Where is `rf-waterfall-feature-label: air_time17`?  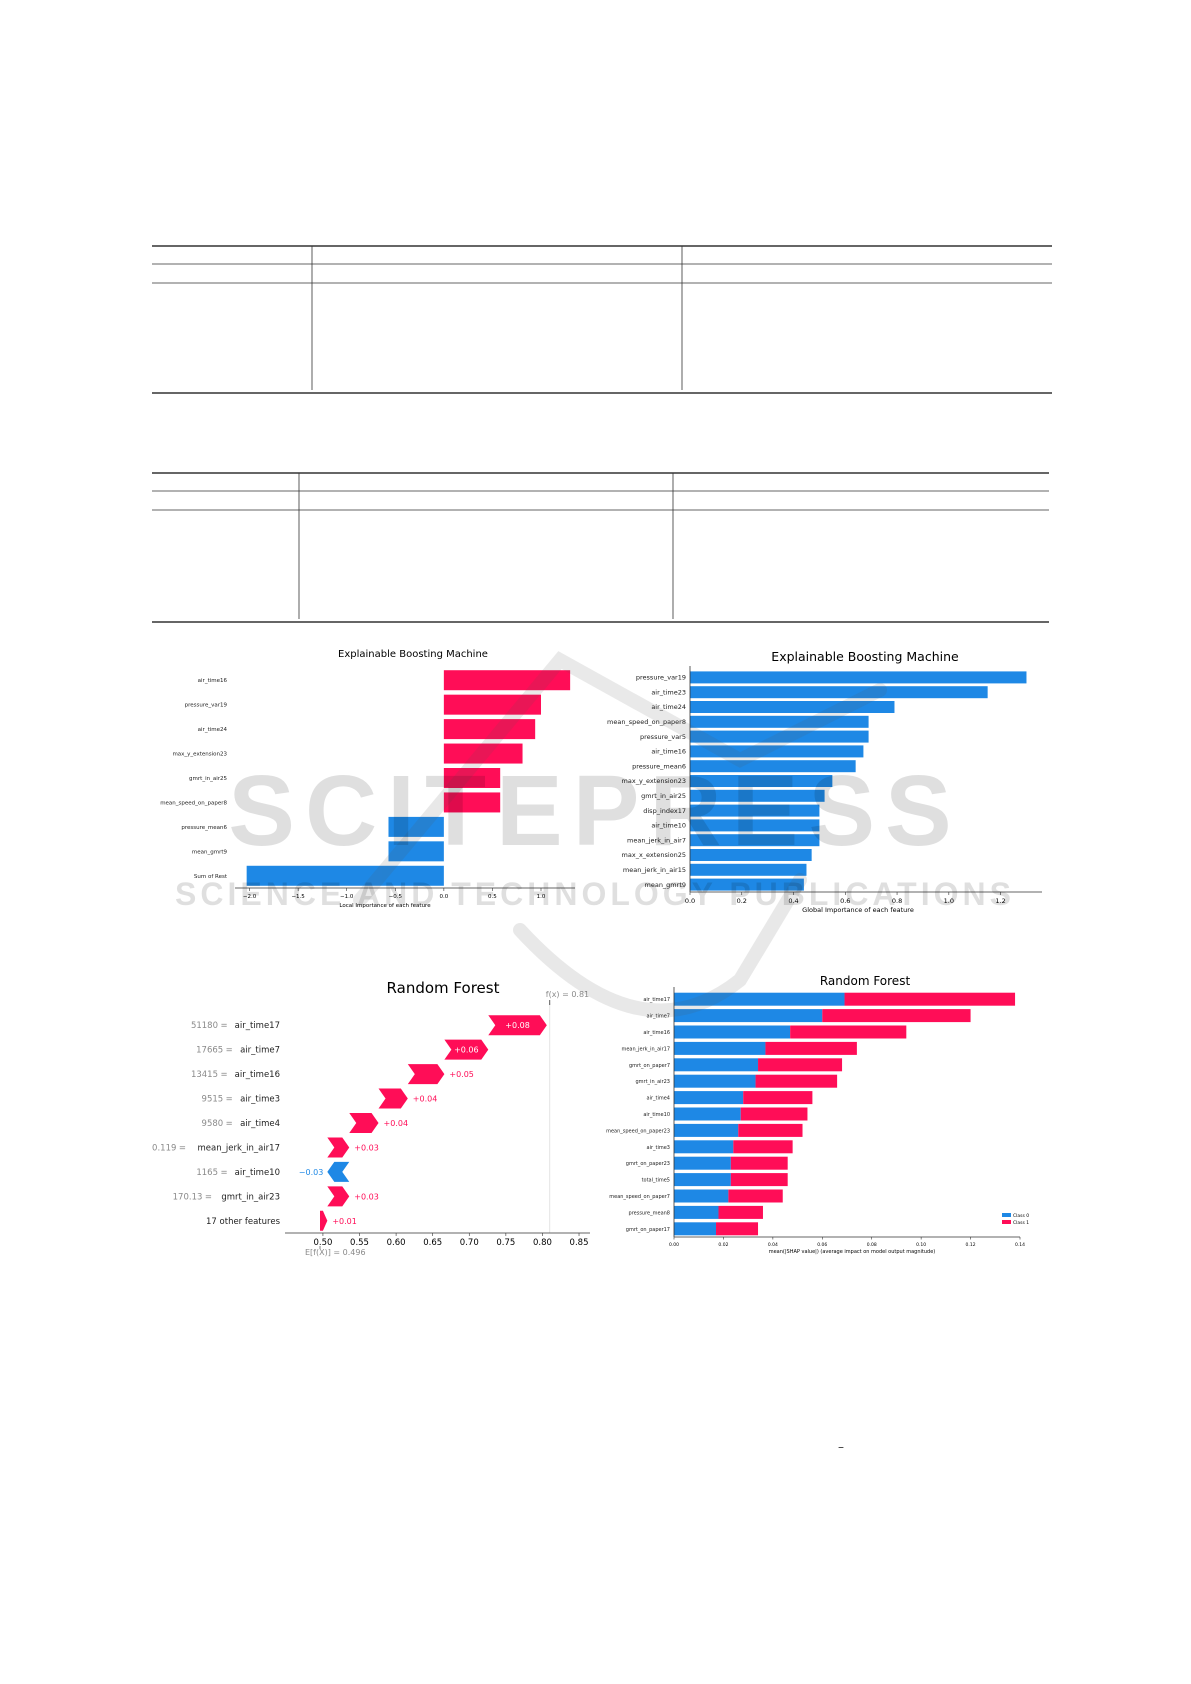
rf-waterfall-feature-label: air_time17 is located at coordinates (257, 1026).